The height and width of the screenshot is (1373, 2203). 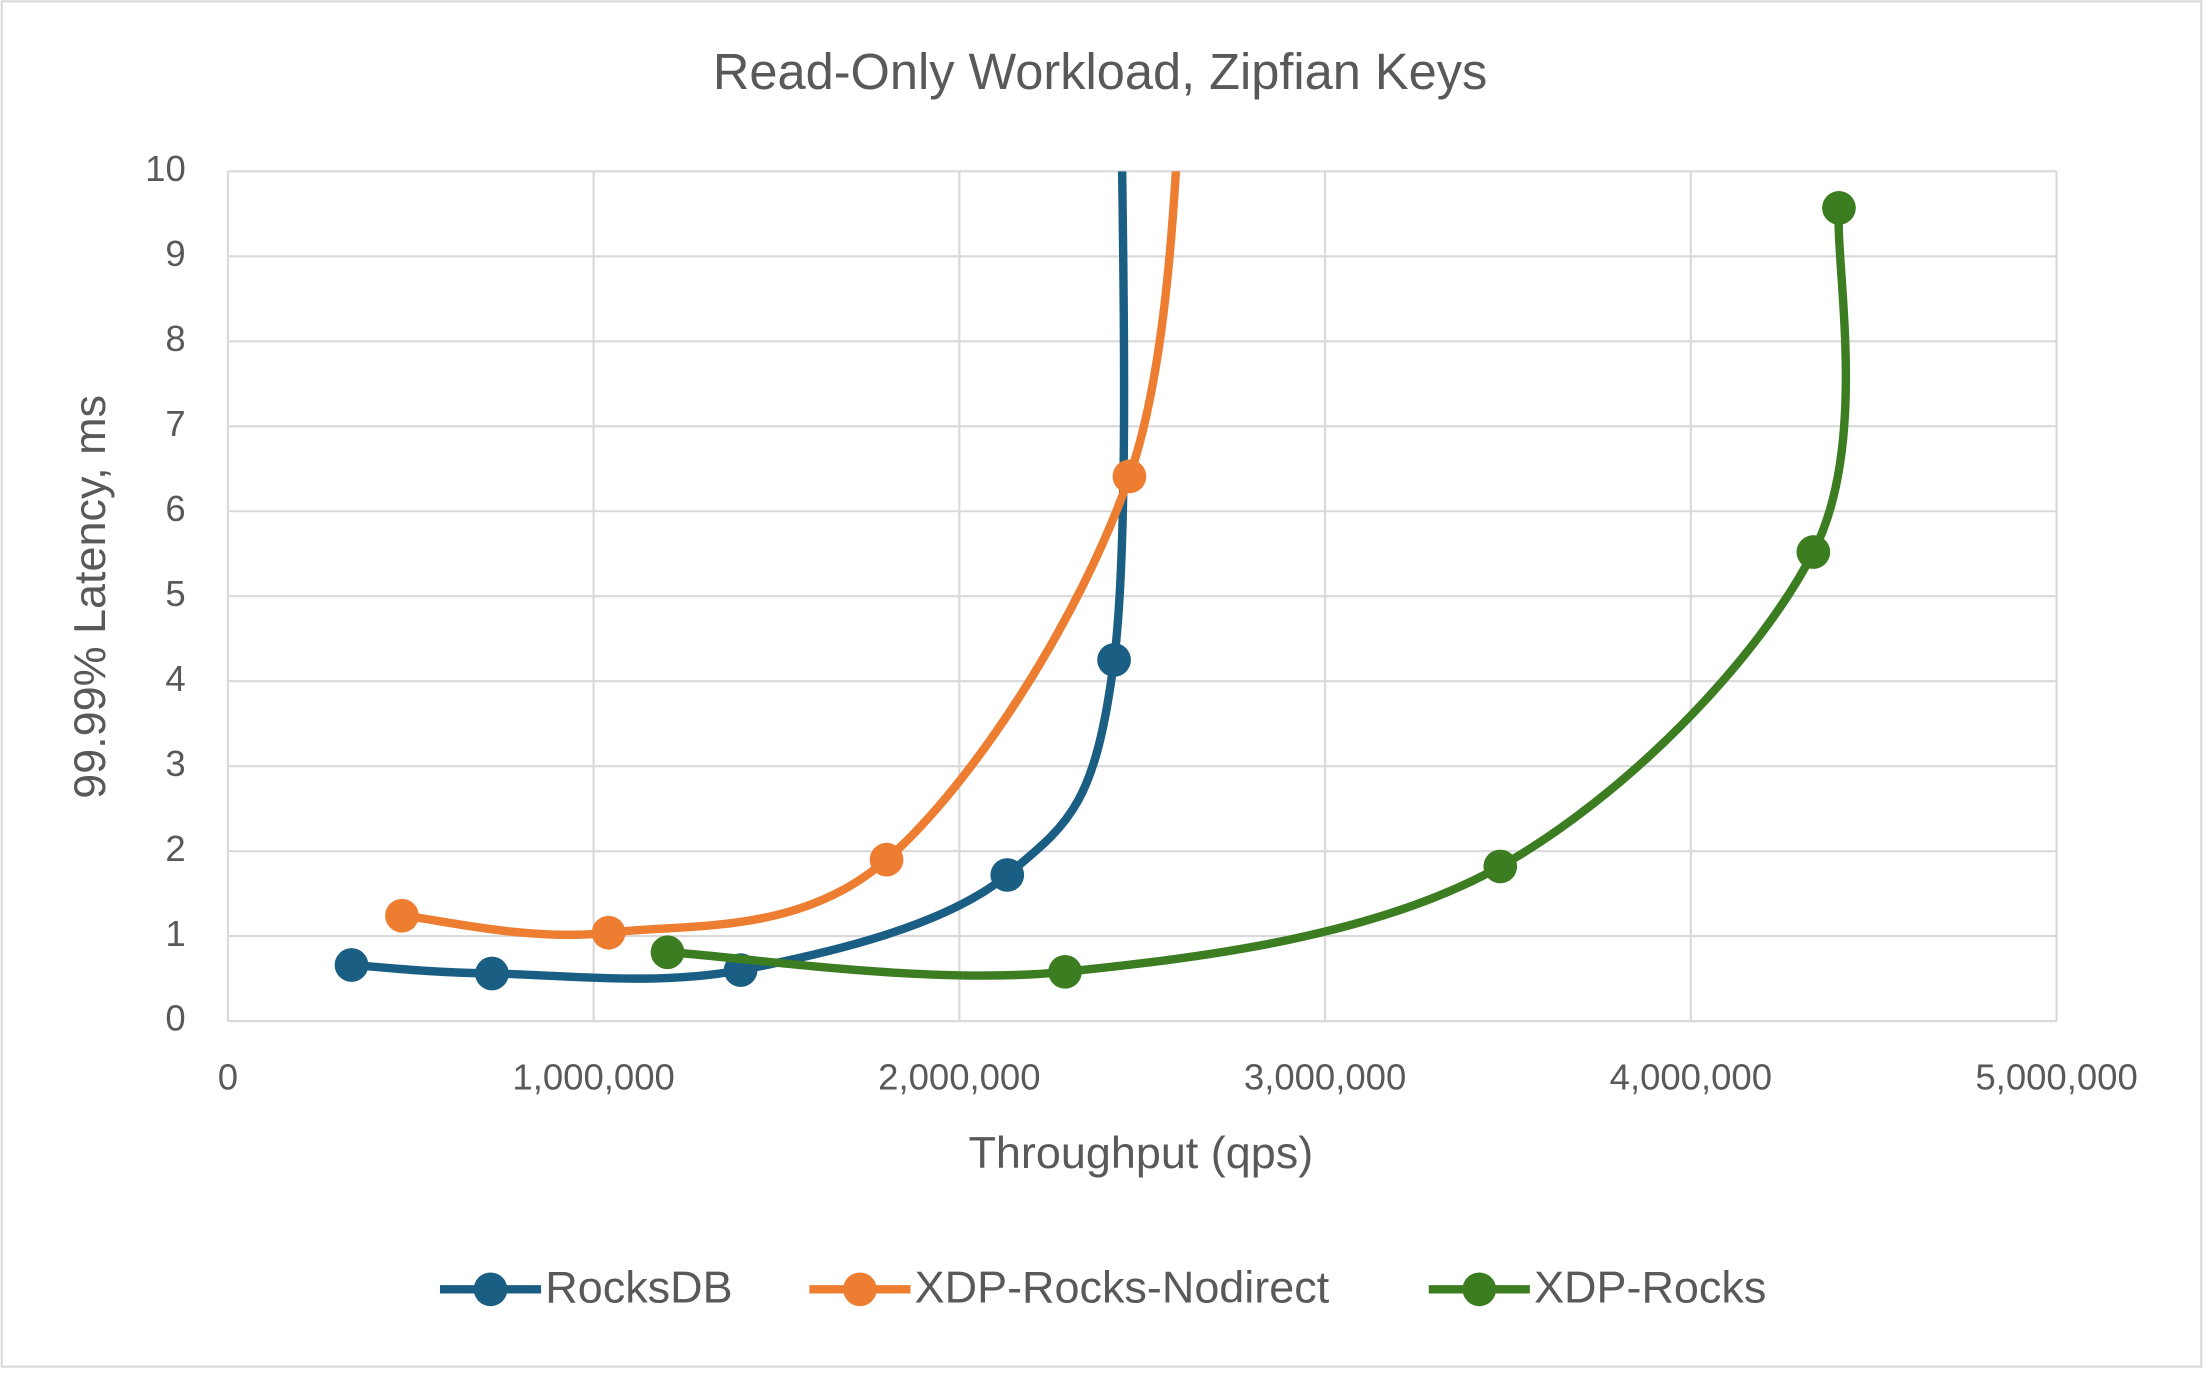 I want to click on y-tick-label: 0, so click(x=175, y=1018).